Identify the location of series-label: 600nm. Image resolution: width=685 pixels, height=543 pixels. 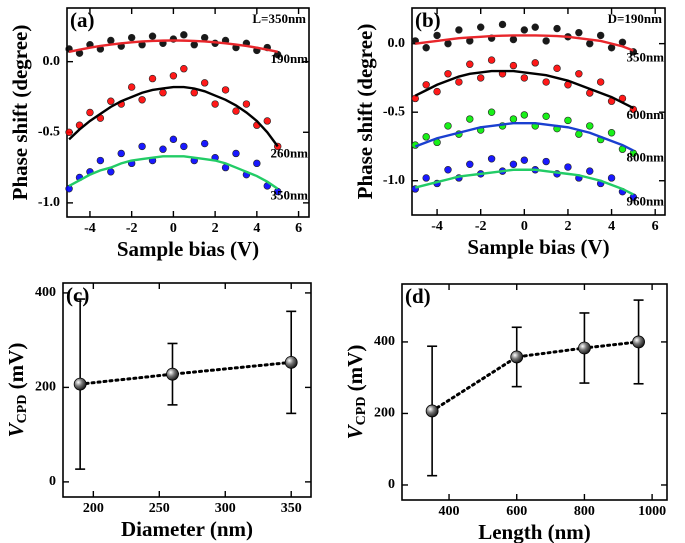
(645, 114).